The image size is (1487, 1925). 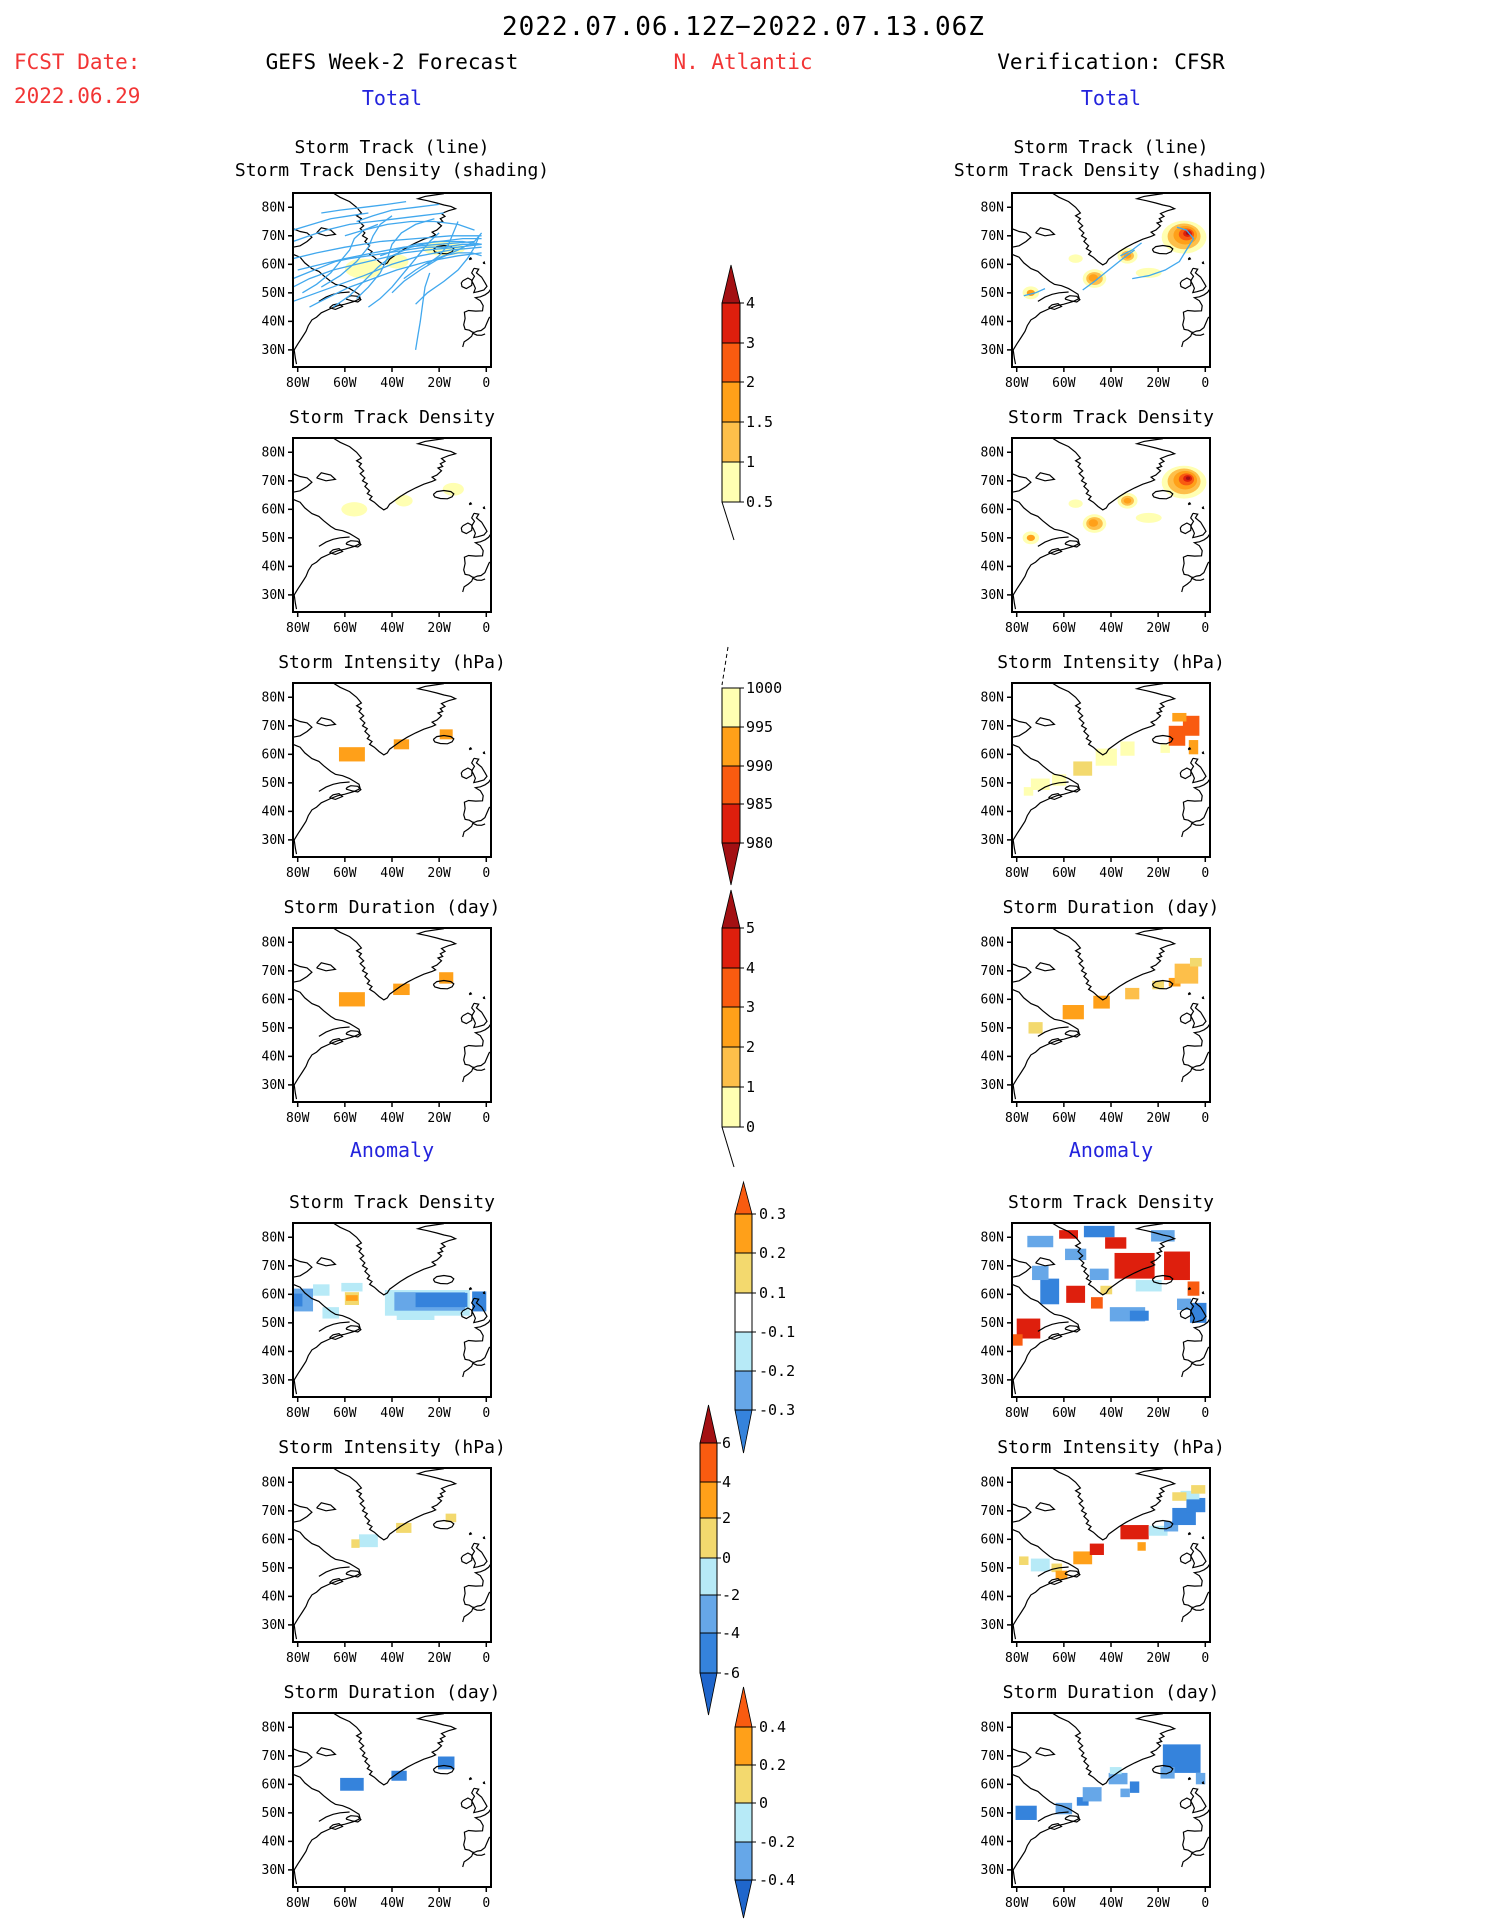 What do you see at coordinates (392, 662) in the screenshot?
I see `panel-title-fcst-intensity: Storm Intensity (hPa)` at bounding box center [392, 662].